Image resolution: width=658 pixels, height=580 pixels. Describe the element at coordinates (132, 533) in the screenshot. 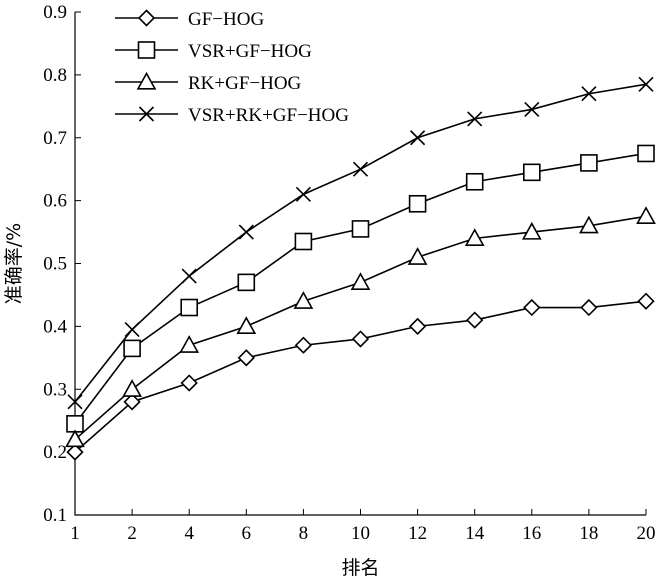

I see `x-tick-label: 2` at that location.